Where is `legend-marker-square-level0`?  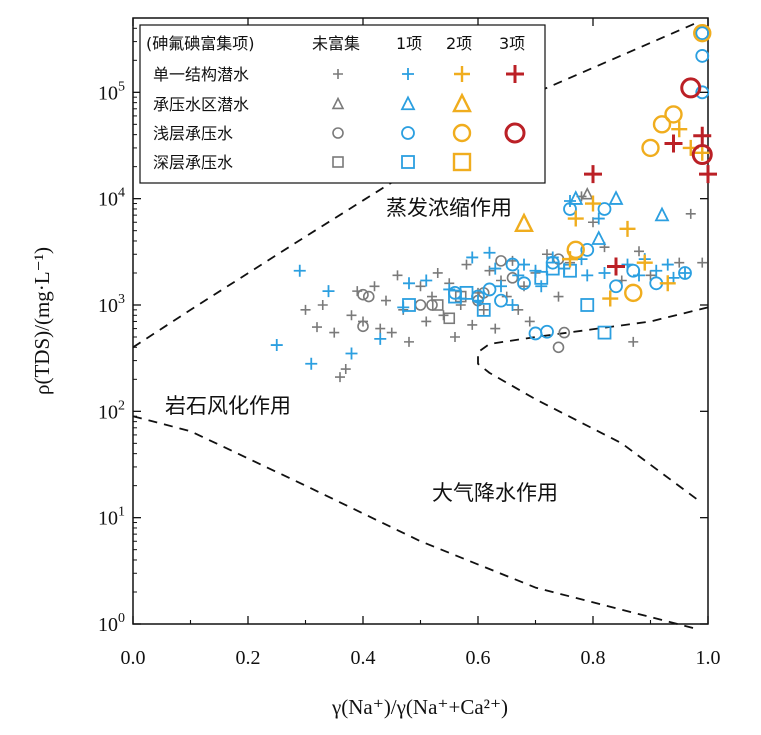
legend-marker-square-level0 is located at coordinates (338, 162).